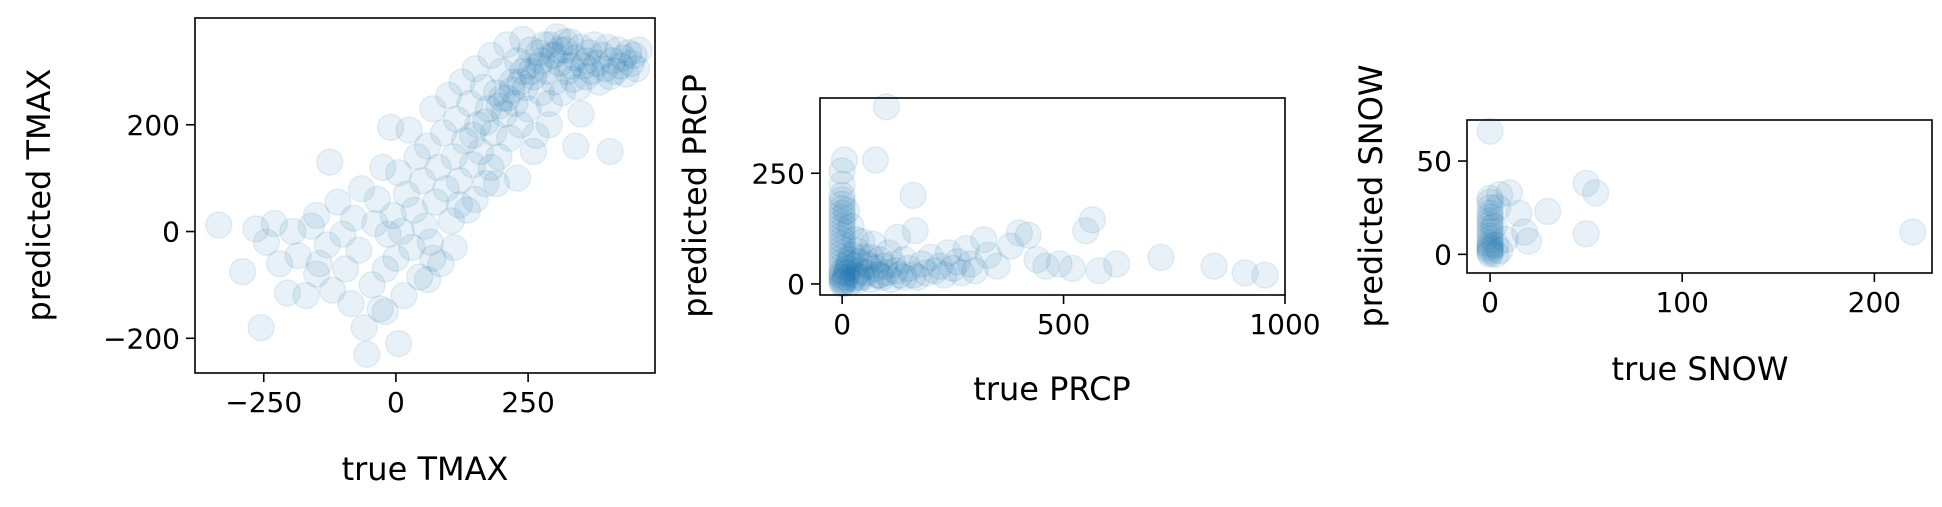  What do you see at coordinates (695, 196) in the screenshot?
I see `y-axis-label: predicted PRCP` at bounding box center [695, 196].